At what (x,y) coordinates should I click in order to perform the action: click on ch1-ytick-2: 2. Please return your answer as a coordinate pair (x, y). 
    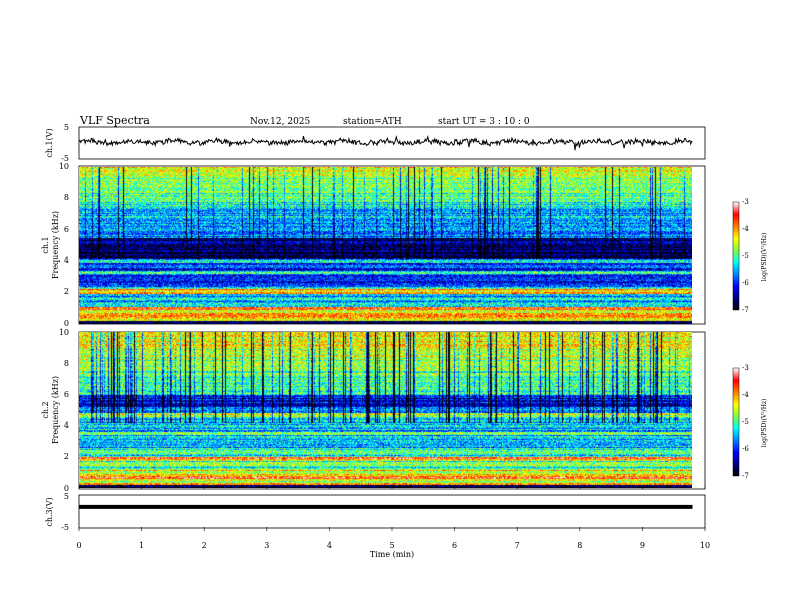
    Looking at the image, I should click on (66, 291).